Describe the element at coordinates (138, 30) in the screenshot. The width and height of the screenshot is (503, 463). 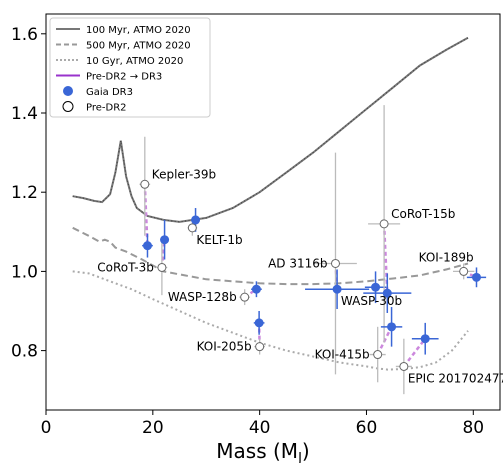
I see `legend-label: 100 Myr, ATMO 2020` at that location.